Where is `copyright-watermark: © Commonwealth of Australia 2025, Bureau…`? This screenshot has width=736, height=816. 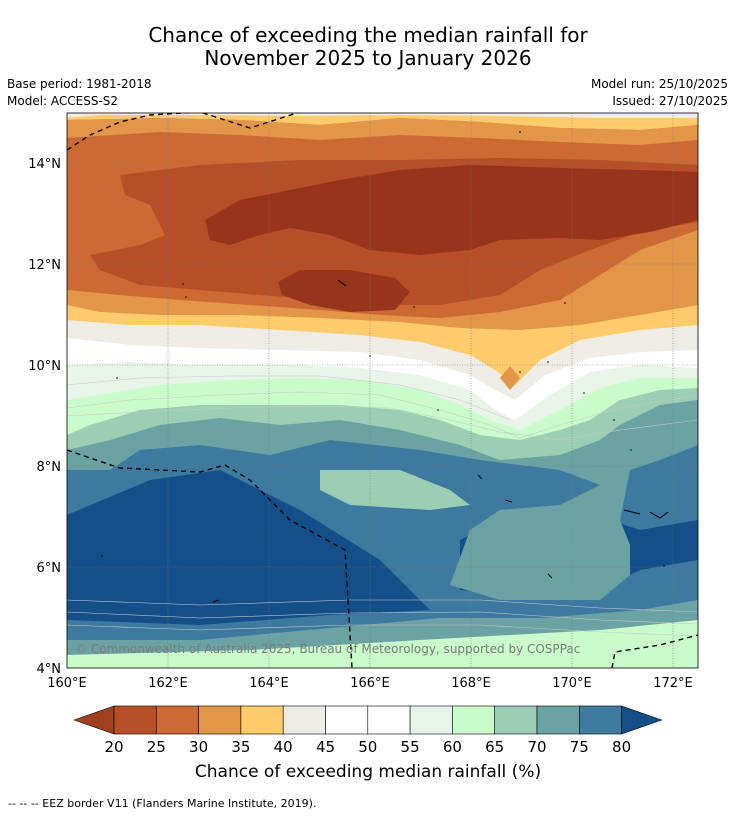 copyright-watermark: © Commonwealth of Australia 2025, Bureau… is located at coordinates (327, 649).